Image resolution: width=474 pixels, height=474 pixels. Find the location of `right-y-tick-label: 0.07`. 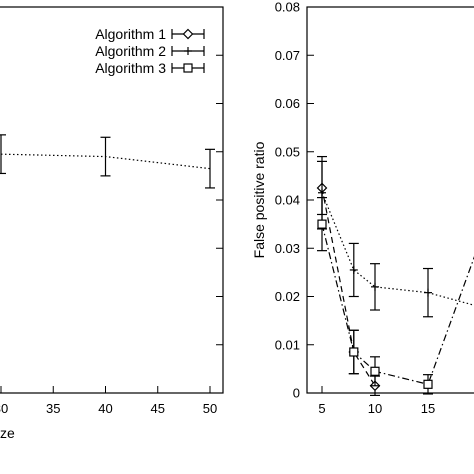

right-y-tick-label: 0.07 is located at coordinates (287, 55).